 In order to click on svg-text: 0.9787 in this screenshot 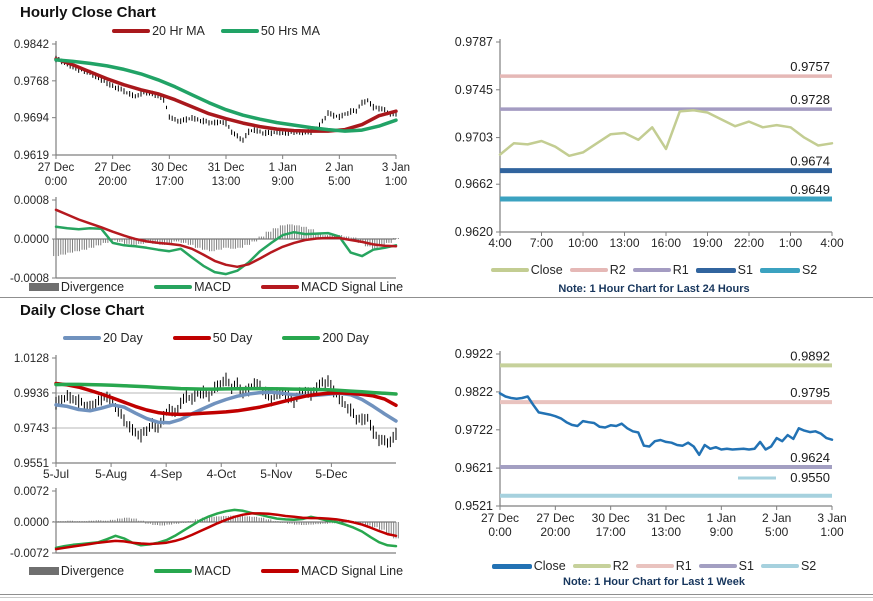, I will do `click(474, 42)`.